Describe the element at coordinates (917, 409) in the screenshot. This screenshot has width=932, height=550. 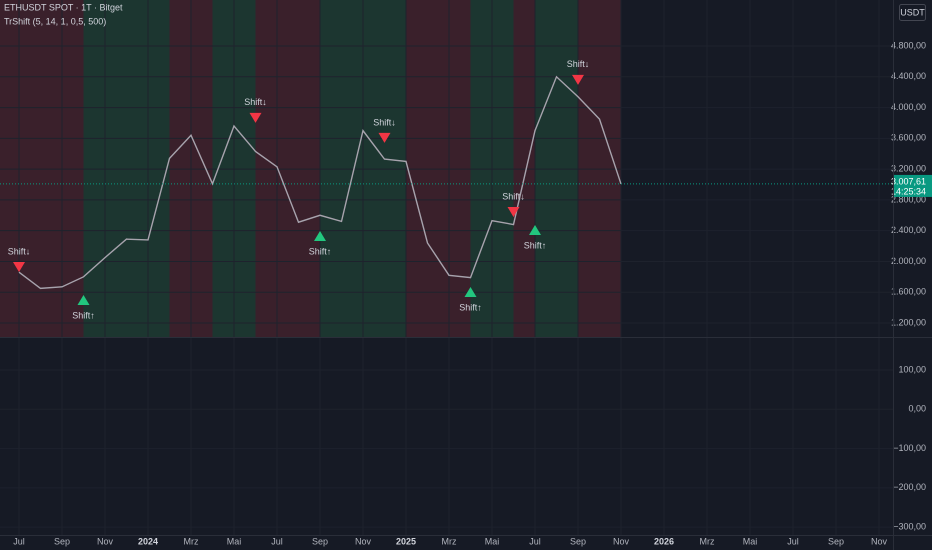
I see `y-tick-label: 0,00` at that location.